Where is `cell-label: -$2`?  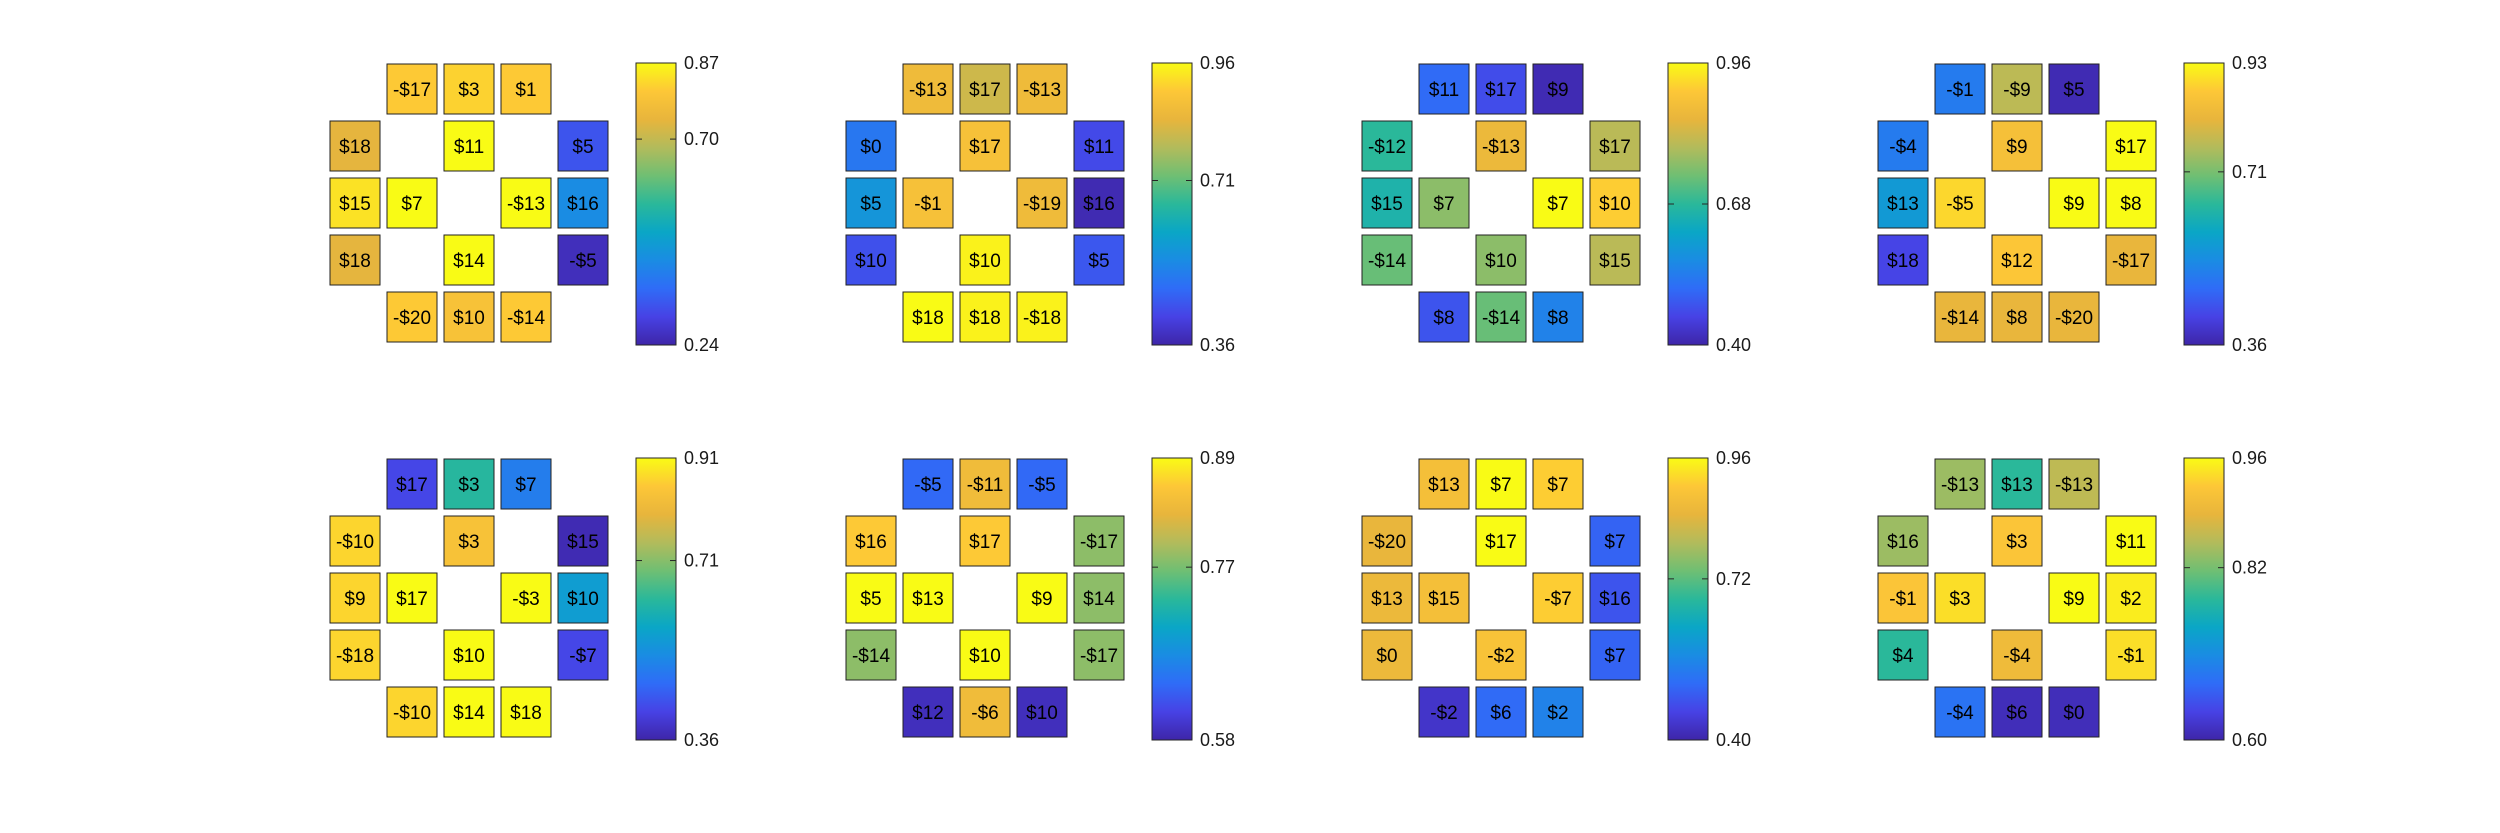
cell-label: -$2 is located at coordinates (1443, 713).